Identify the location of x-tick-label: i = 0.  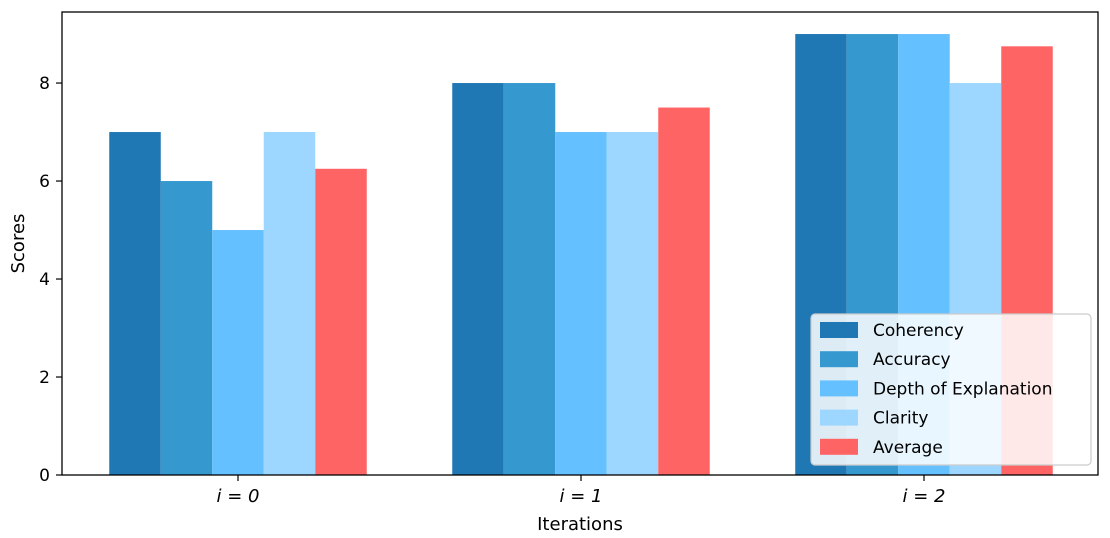
(238, 496).